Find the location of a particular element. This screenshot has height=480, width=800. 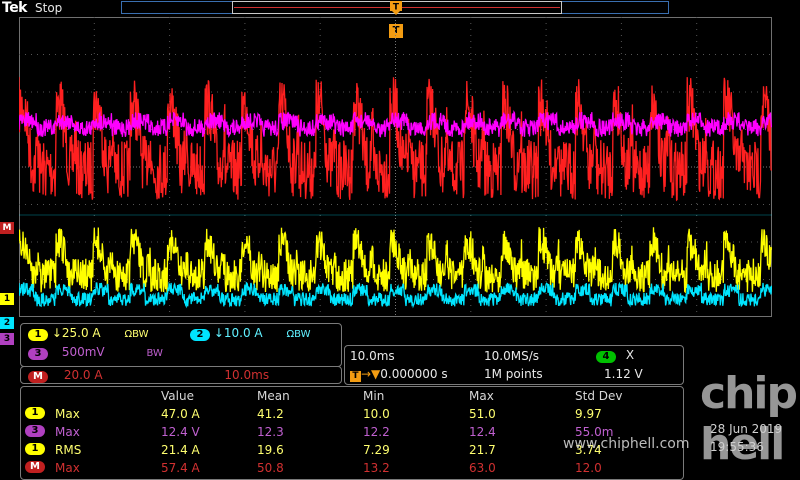

trigger-level-readout: 1.12 V is located at coordinates (623, 374).